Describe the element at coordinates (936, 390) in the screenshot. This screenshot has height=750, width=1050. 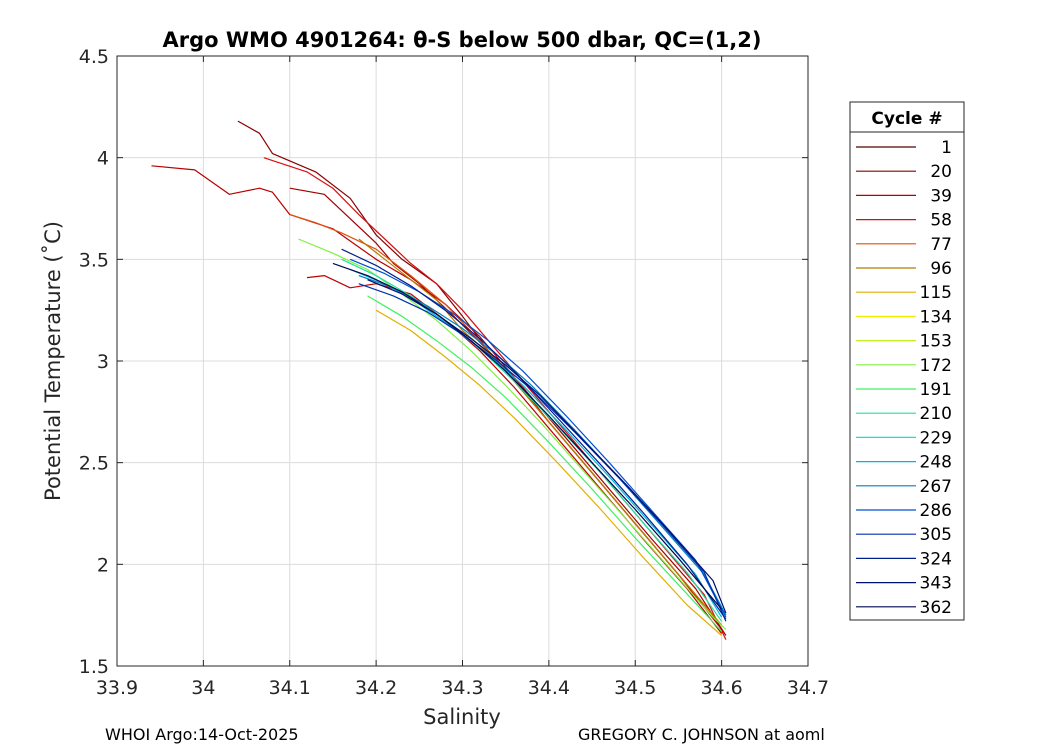
I see `legend-entry-label: 191` at that location.